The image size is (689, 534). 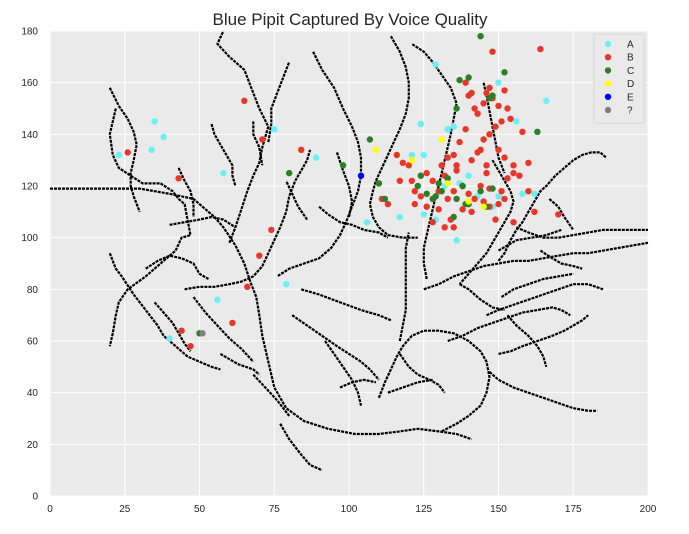 I want to click on chart-title: Blue Pipit Captured By Voice Quality, so click(x=350, y=19).